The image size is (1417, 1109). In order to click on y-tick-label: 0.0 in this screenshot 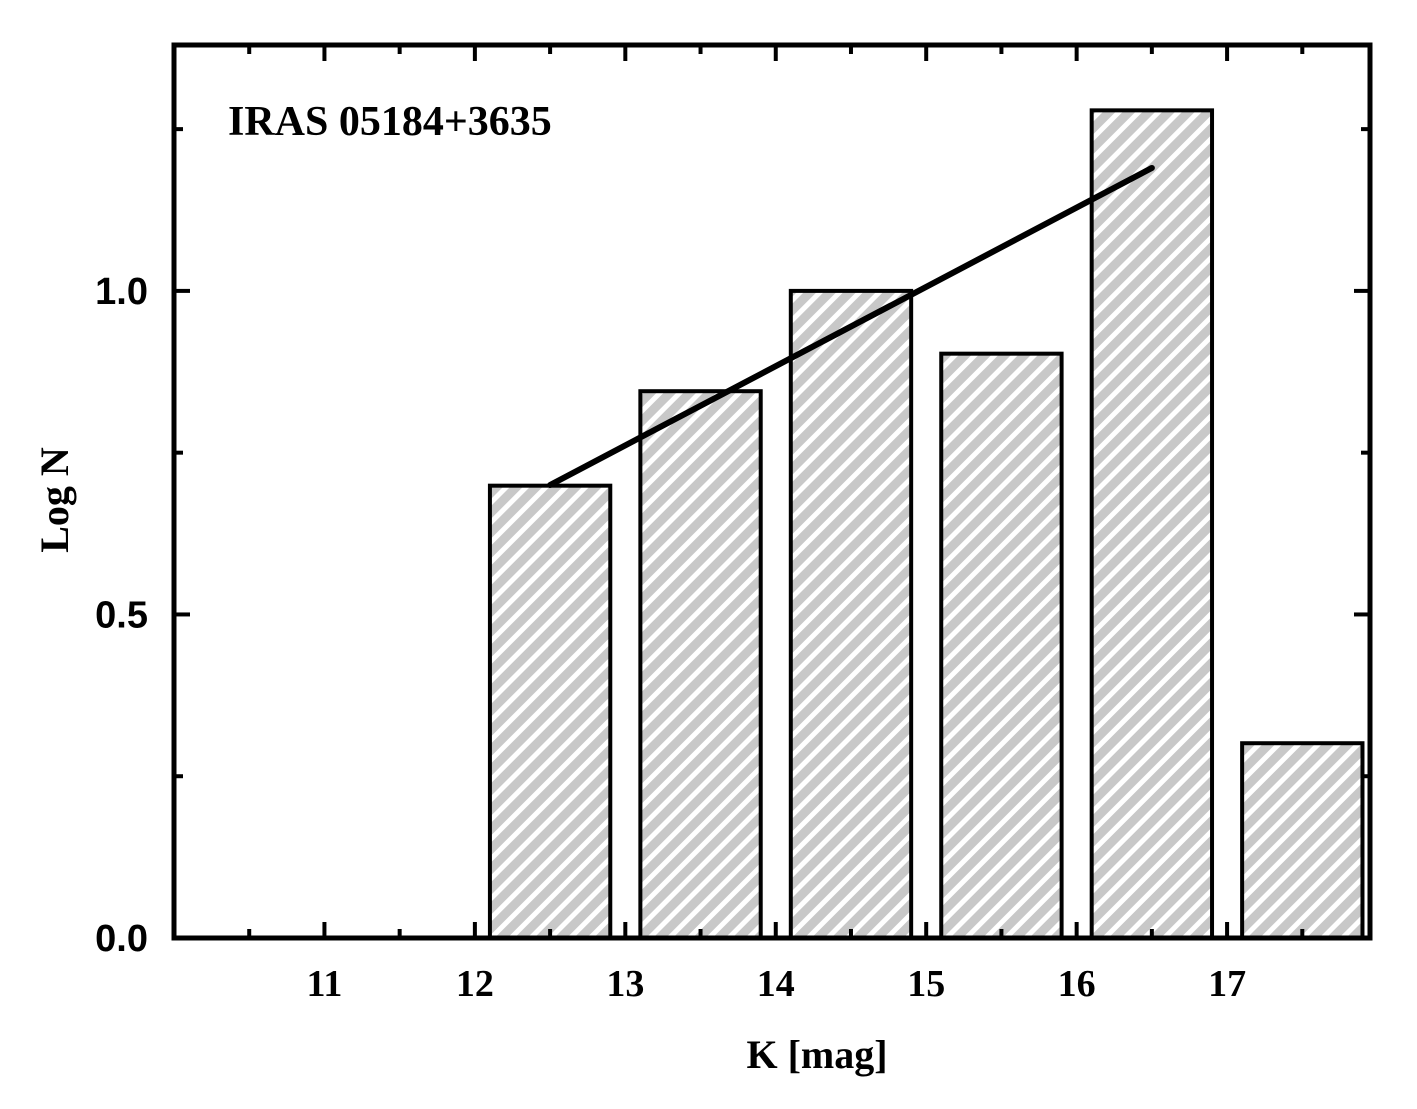, I will do `click(121, 939)`.